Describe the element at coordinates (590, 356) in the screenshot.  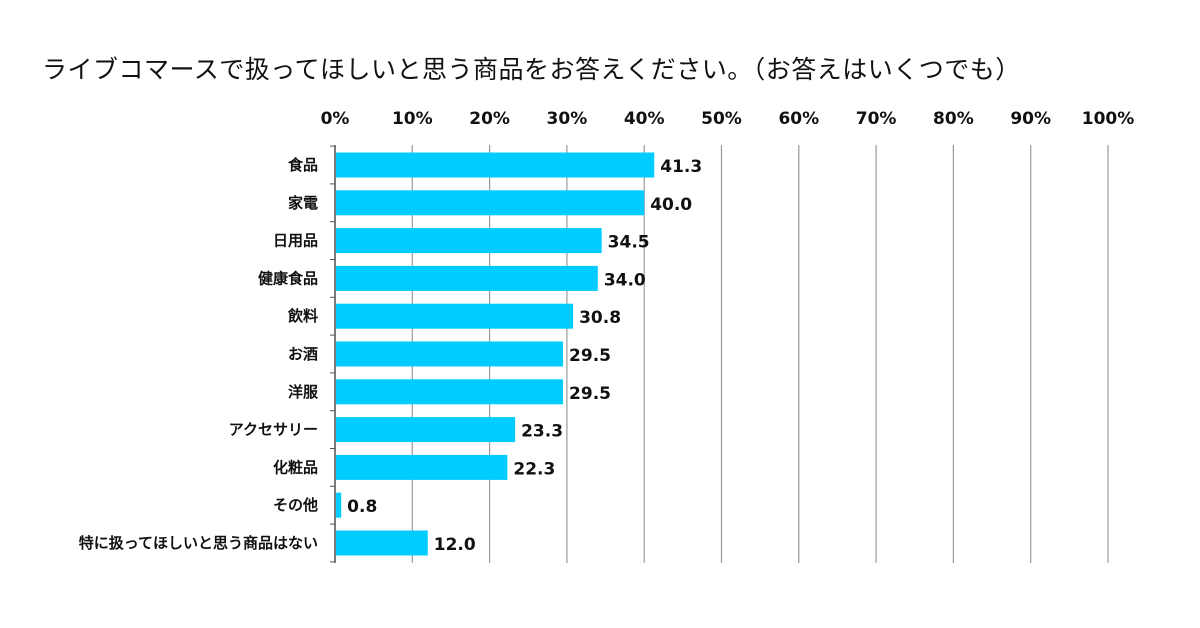
I see `data-label-5: 29.5` at that location.